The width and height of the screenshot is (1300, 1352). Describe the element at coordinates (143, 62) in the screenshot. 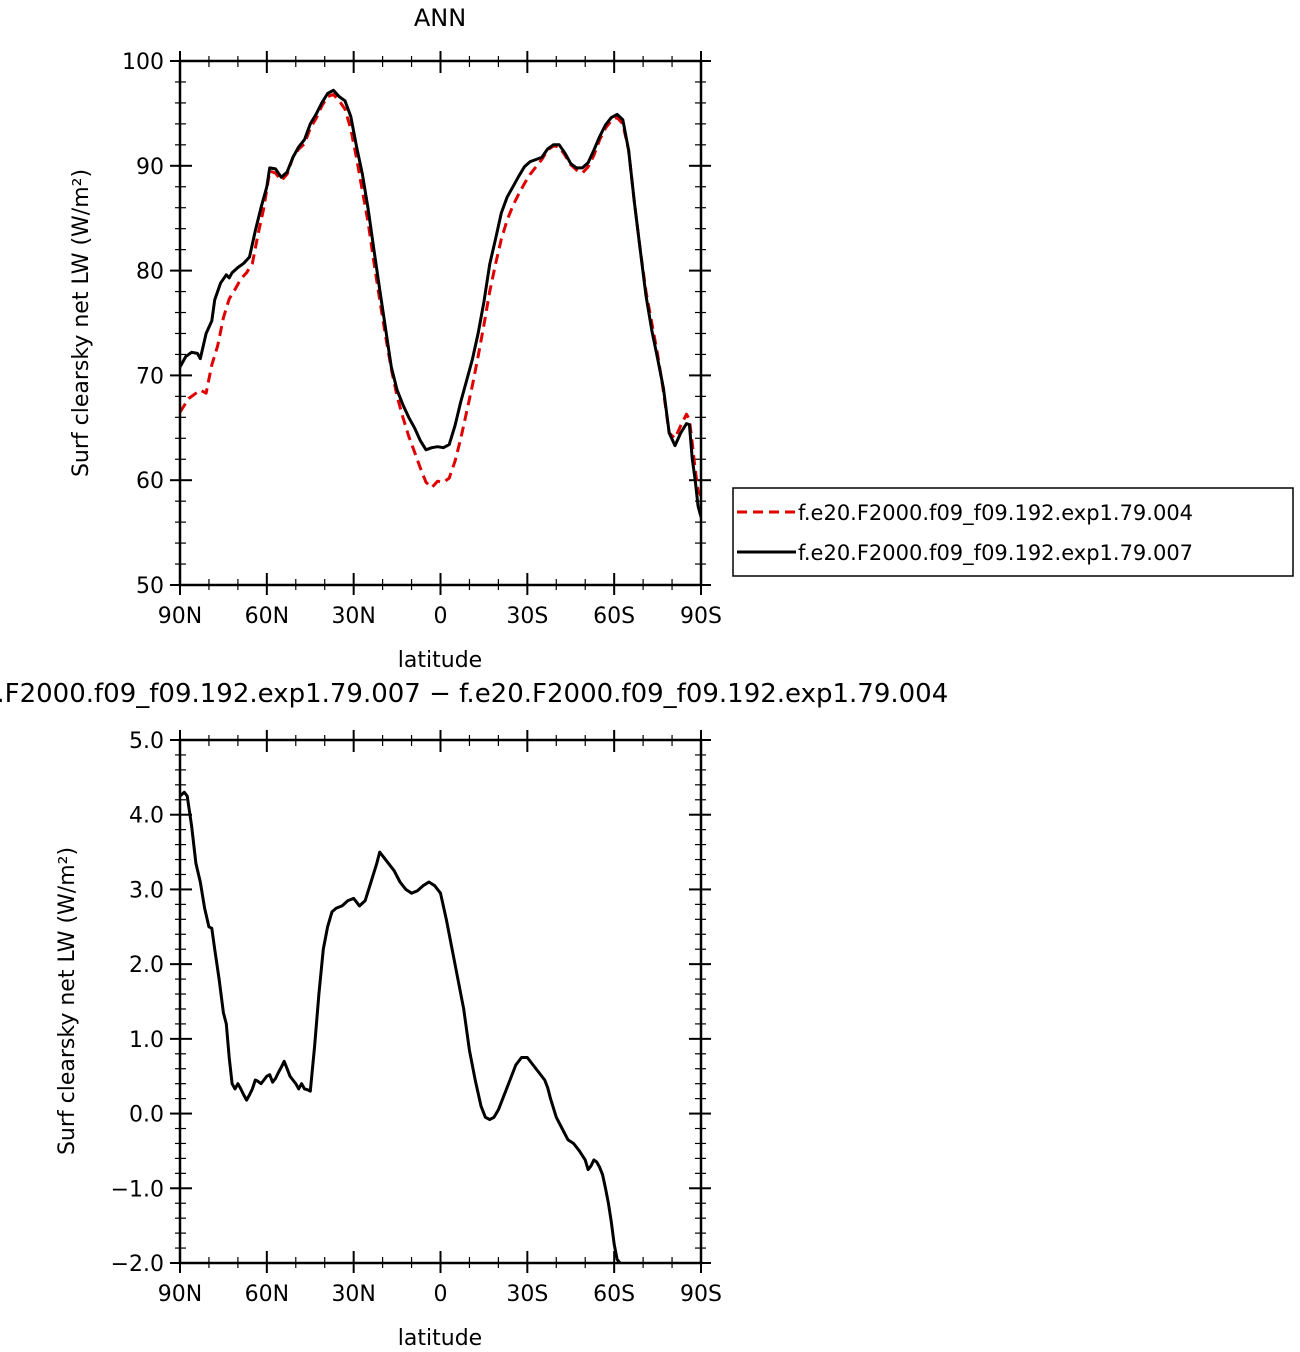

I see `y-tick-label: 100` at that location.